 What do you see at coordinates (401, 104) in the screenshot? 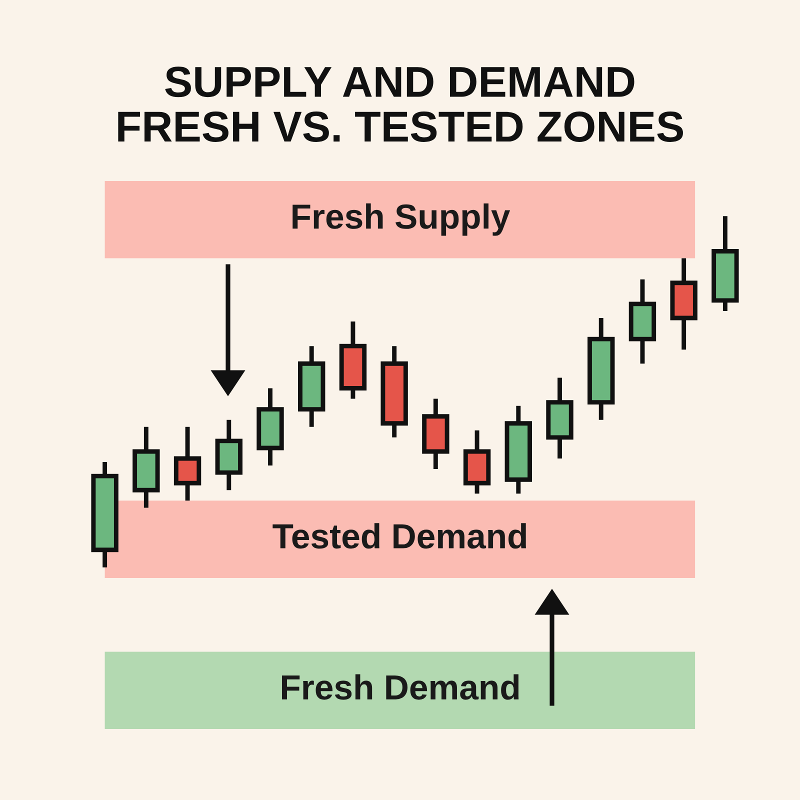
I see `chart-title: SUPPLY AND DEMAND FRESH VS. TESTED ZONES` at bounding box center [401, 104].